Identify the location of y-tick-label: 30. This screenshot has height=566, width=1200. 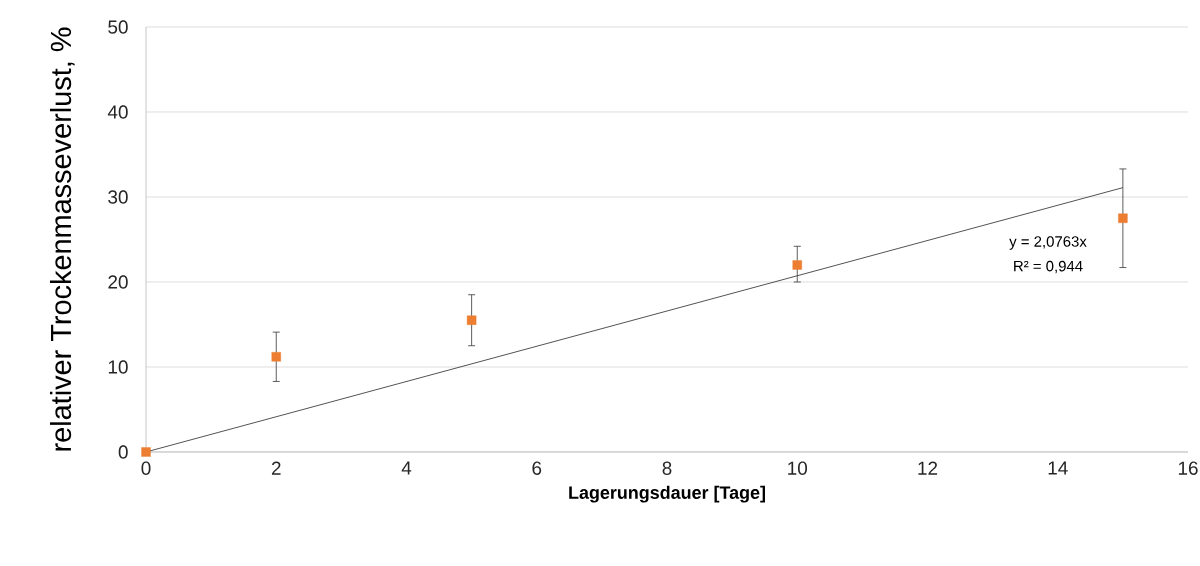
(118, 197).